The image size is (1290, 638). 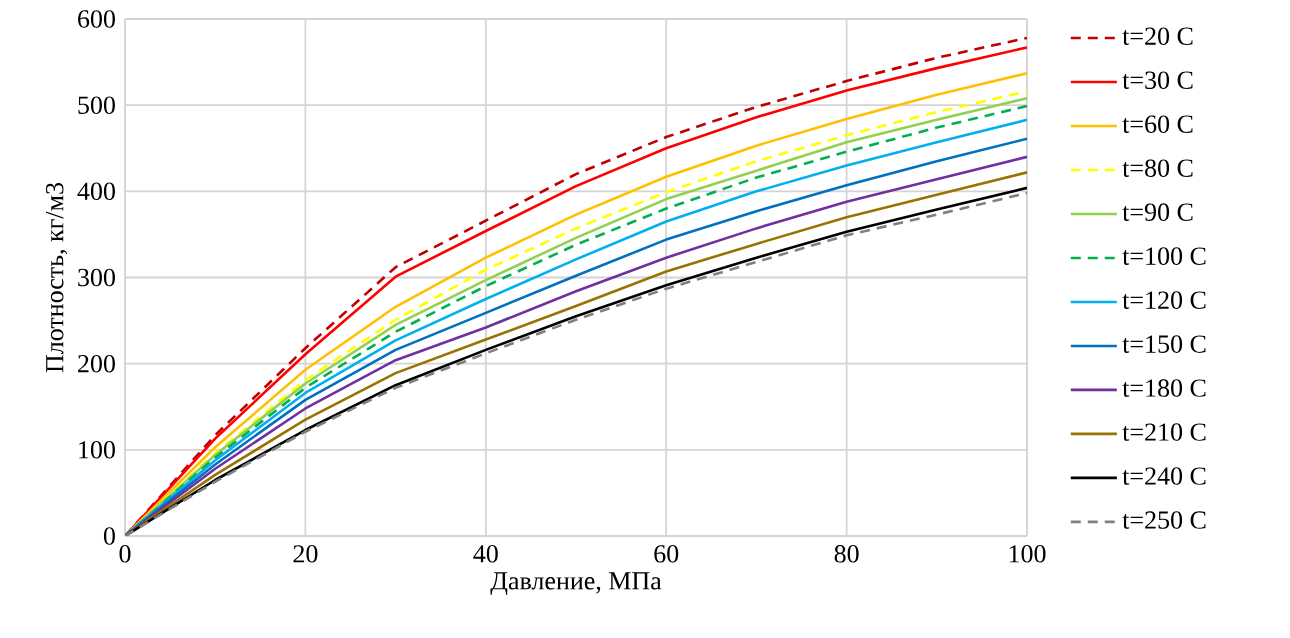 I want to click on legend-label: t=100 C, so click(x=1164, y=256).